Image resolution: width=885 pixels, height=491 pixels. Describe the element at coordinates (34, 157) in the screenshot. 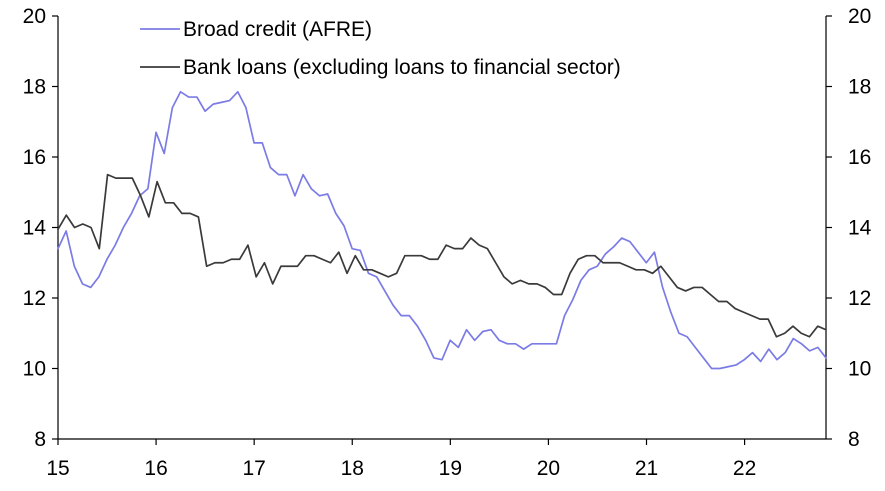

I see `left-y-tick-label: 16` at that location.